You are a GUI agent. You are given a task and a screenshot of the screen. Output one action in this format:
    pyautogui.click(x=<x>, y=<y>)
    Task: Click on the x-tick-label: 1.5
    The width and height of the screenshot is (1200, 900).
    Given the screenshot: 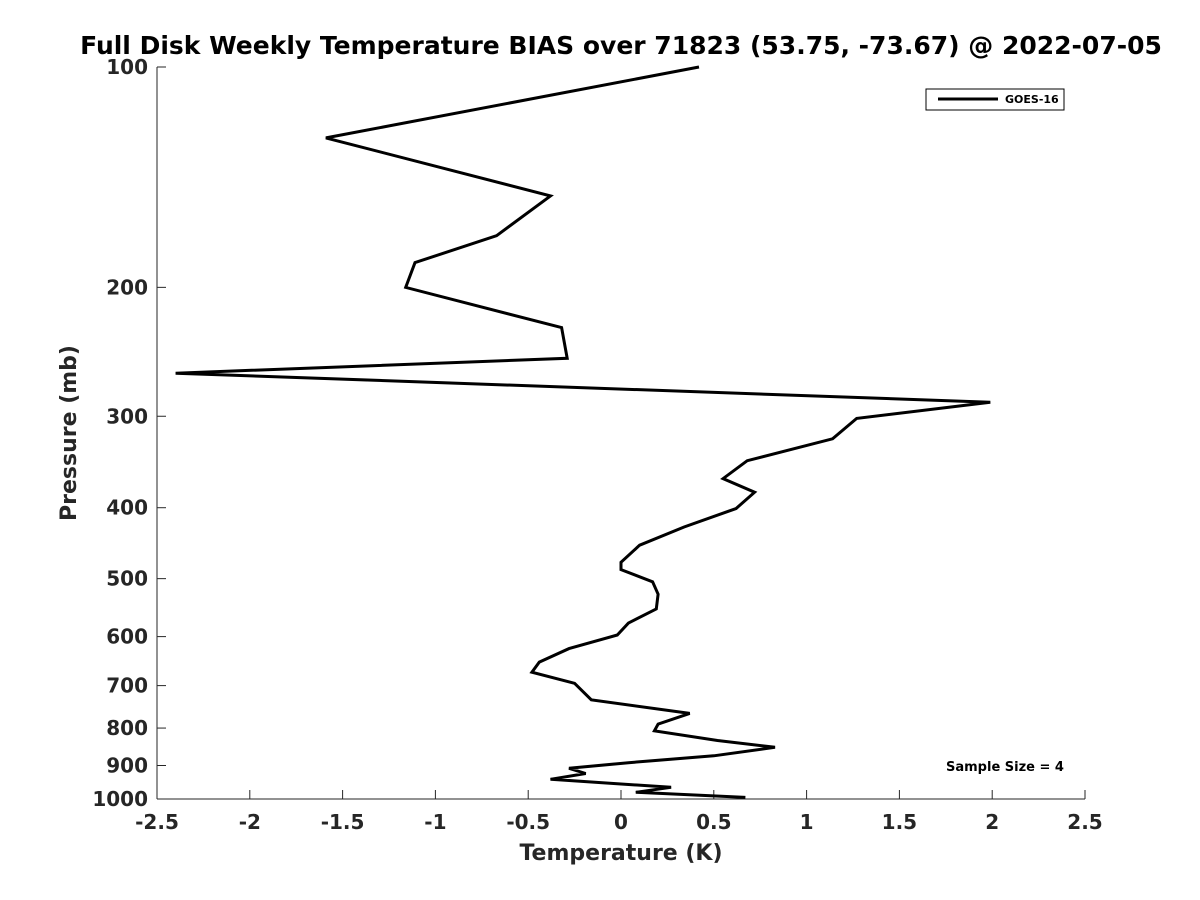 What is the action you would take?
    pyautogui.click(x=899, y=822)
    